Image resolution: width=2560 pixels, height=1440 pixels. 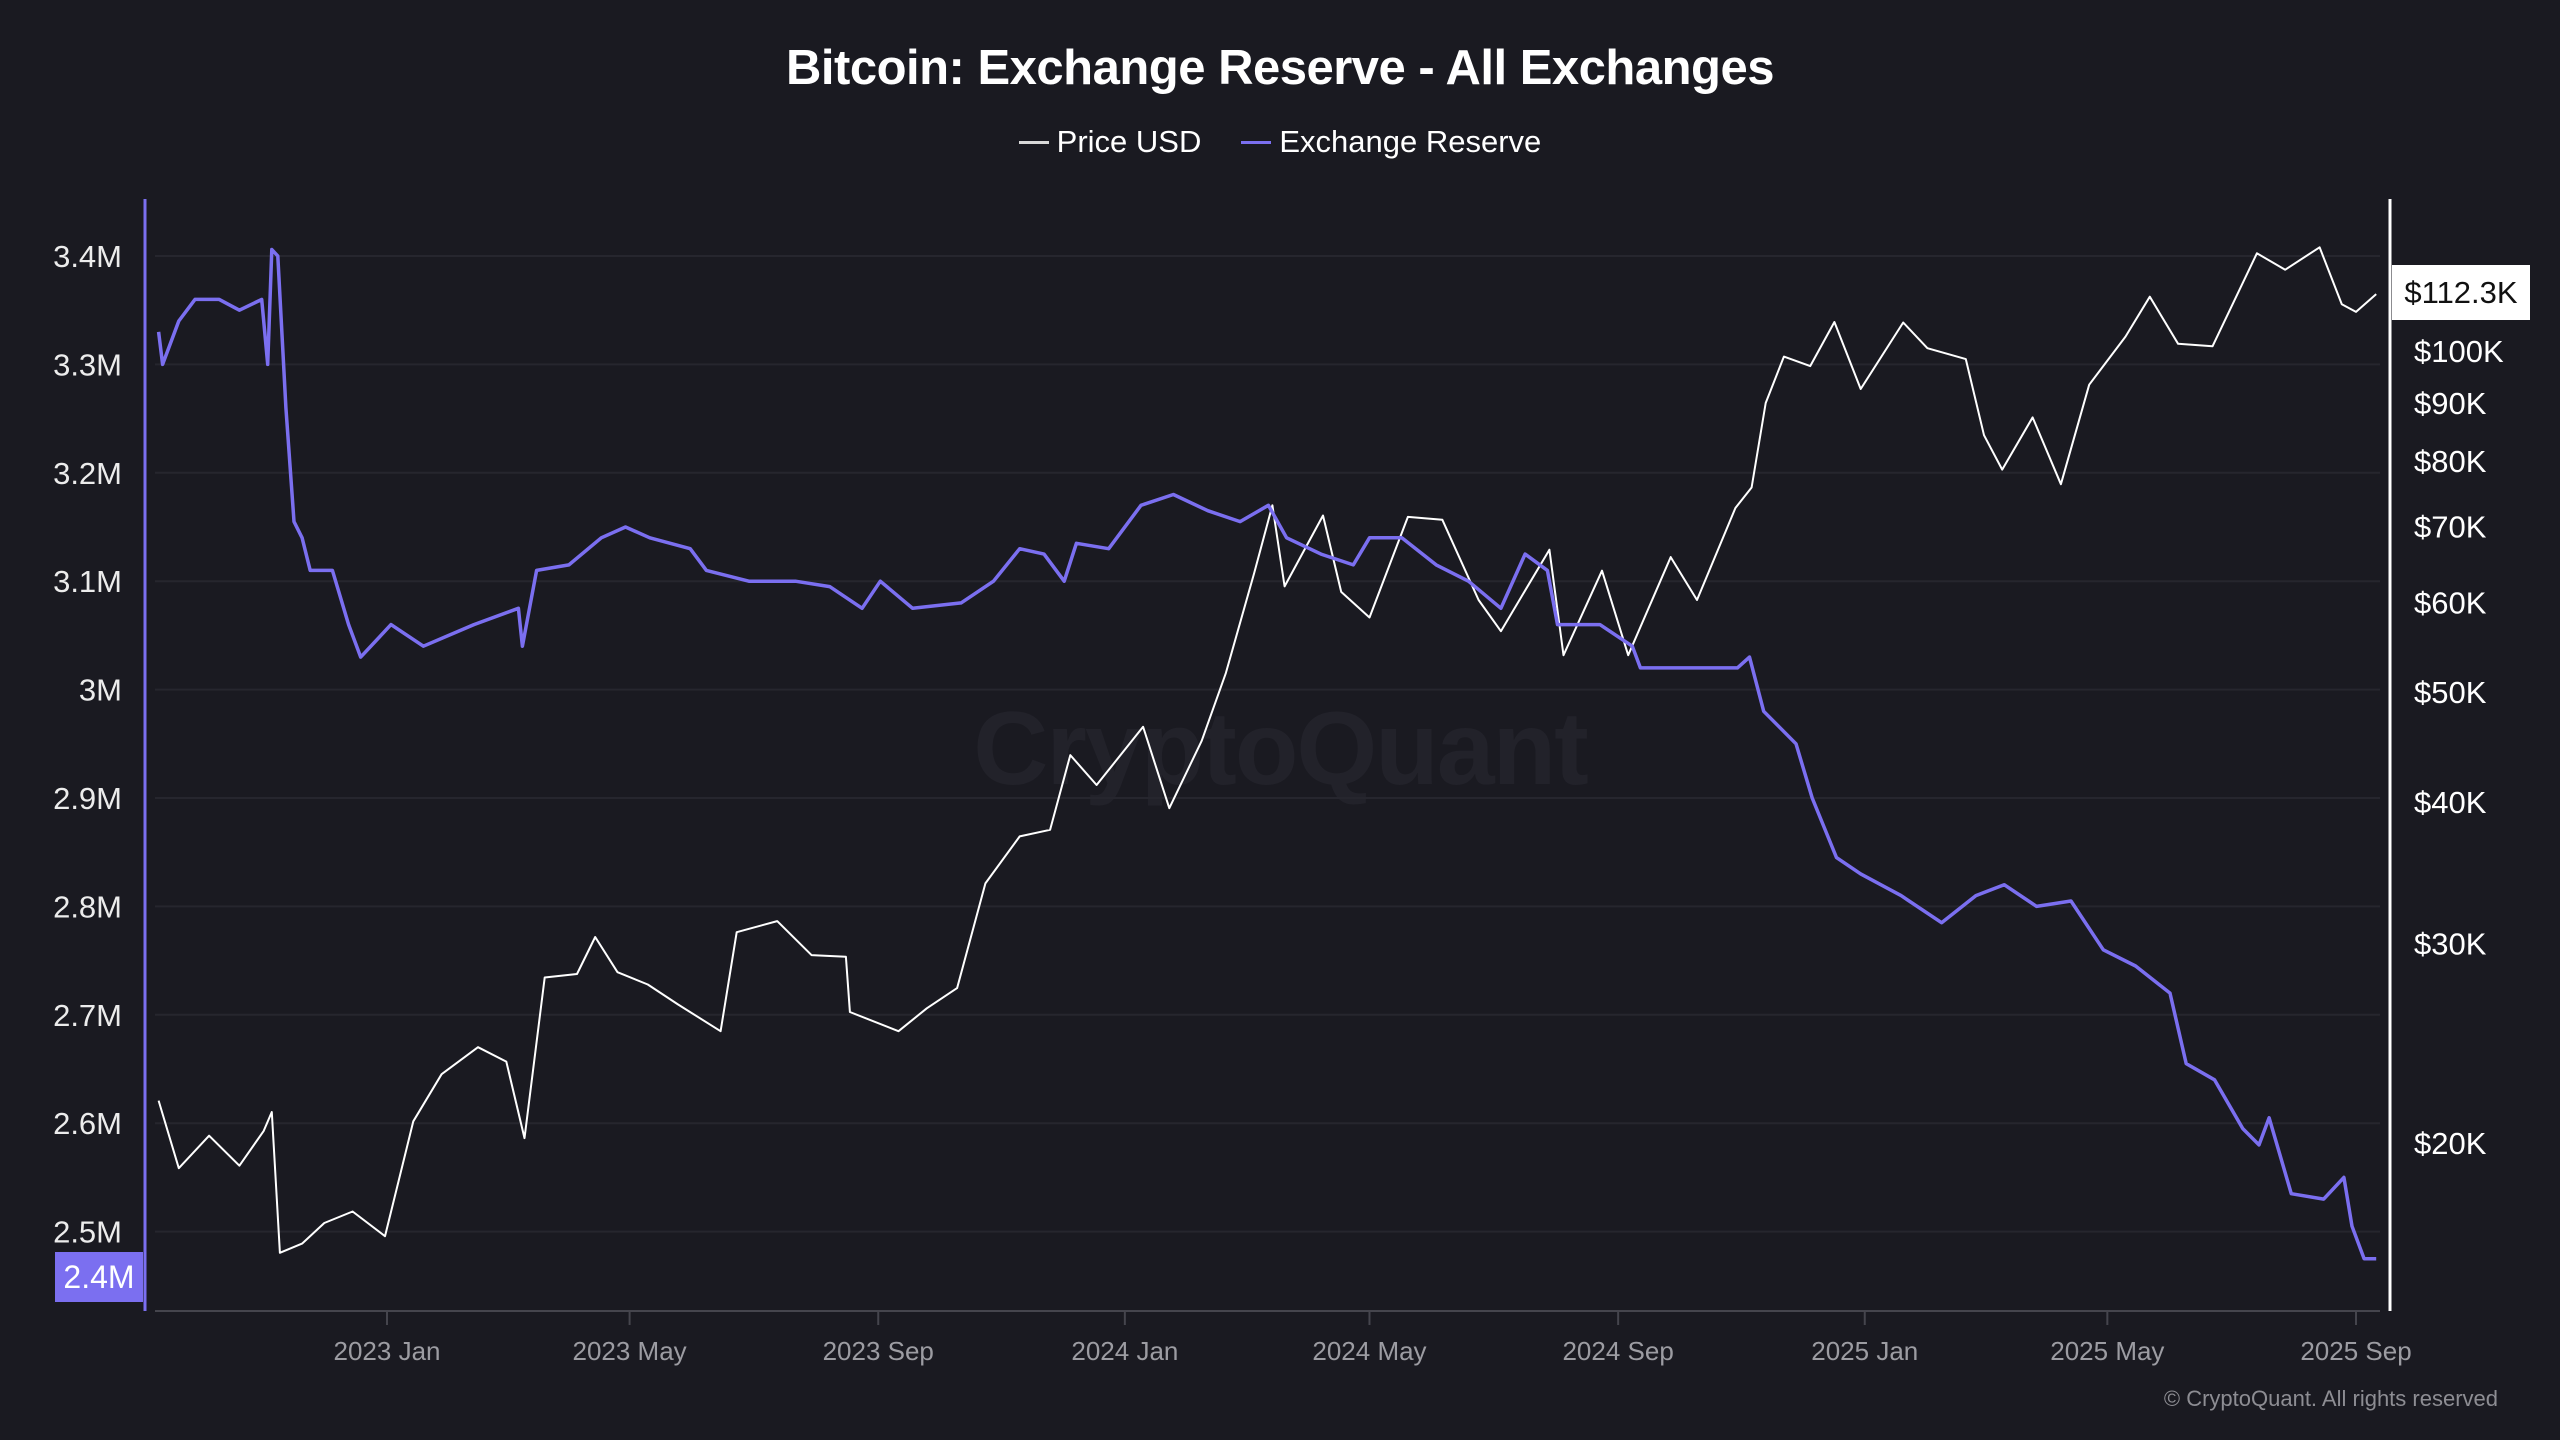 I want to click on left-tick-label: 2.5M, so click(x=87, y=1232).